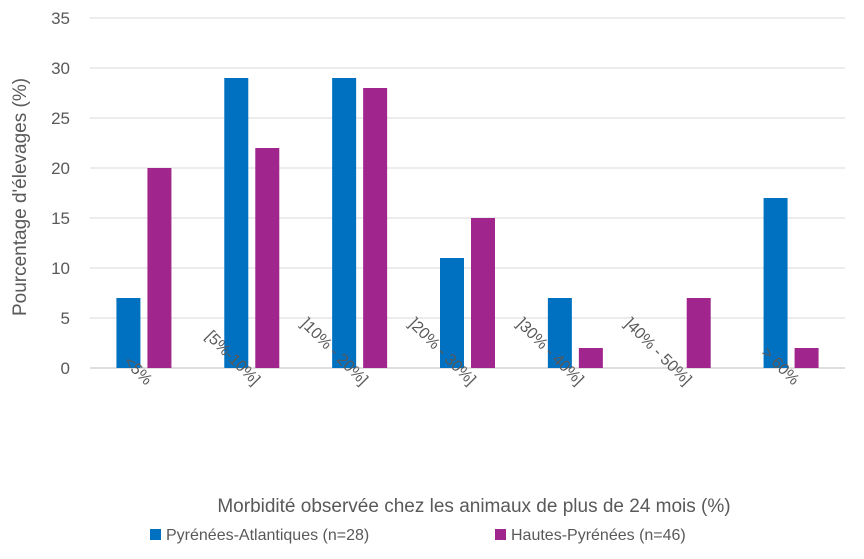  What do you see at coordinates (60, 168) in the screenshot?
I see `y-tick-label: 20` at bounding box center [60, 168].